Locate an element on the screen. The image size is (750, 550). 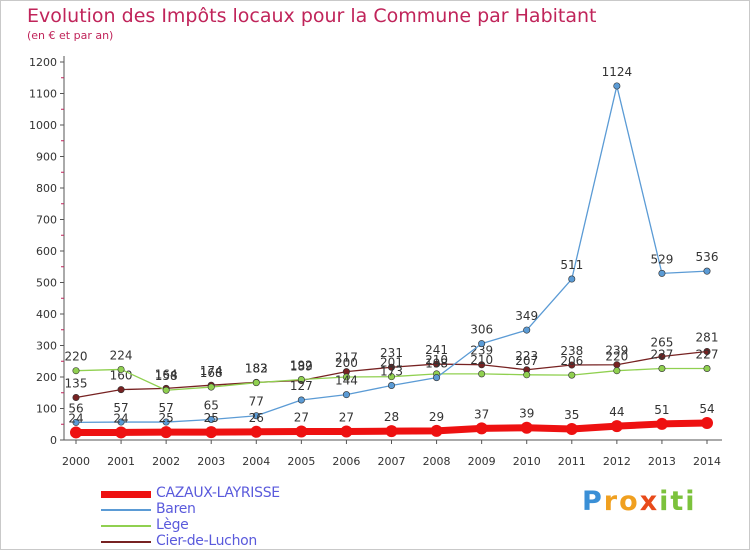
data-label-cier-de-luchon: 183 is located at coordinates (256, 368).